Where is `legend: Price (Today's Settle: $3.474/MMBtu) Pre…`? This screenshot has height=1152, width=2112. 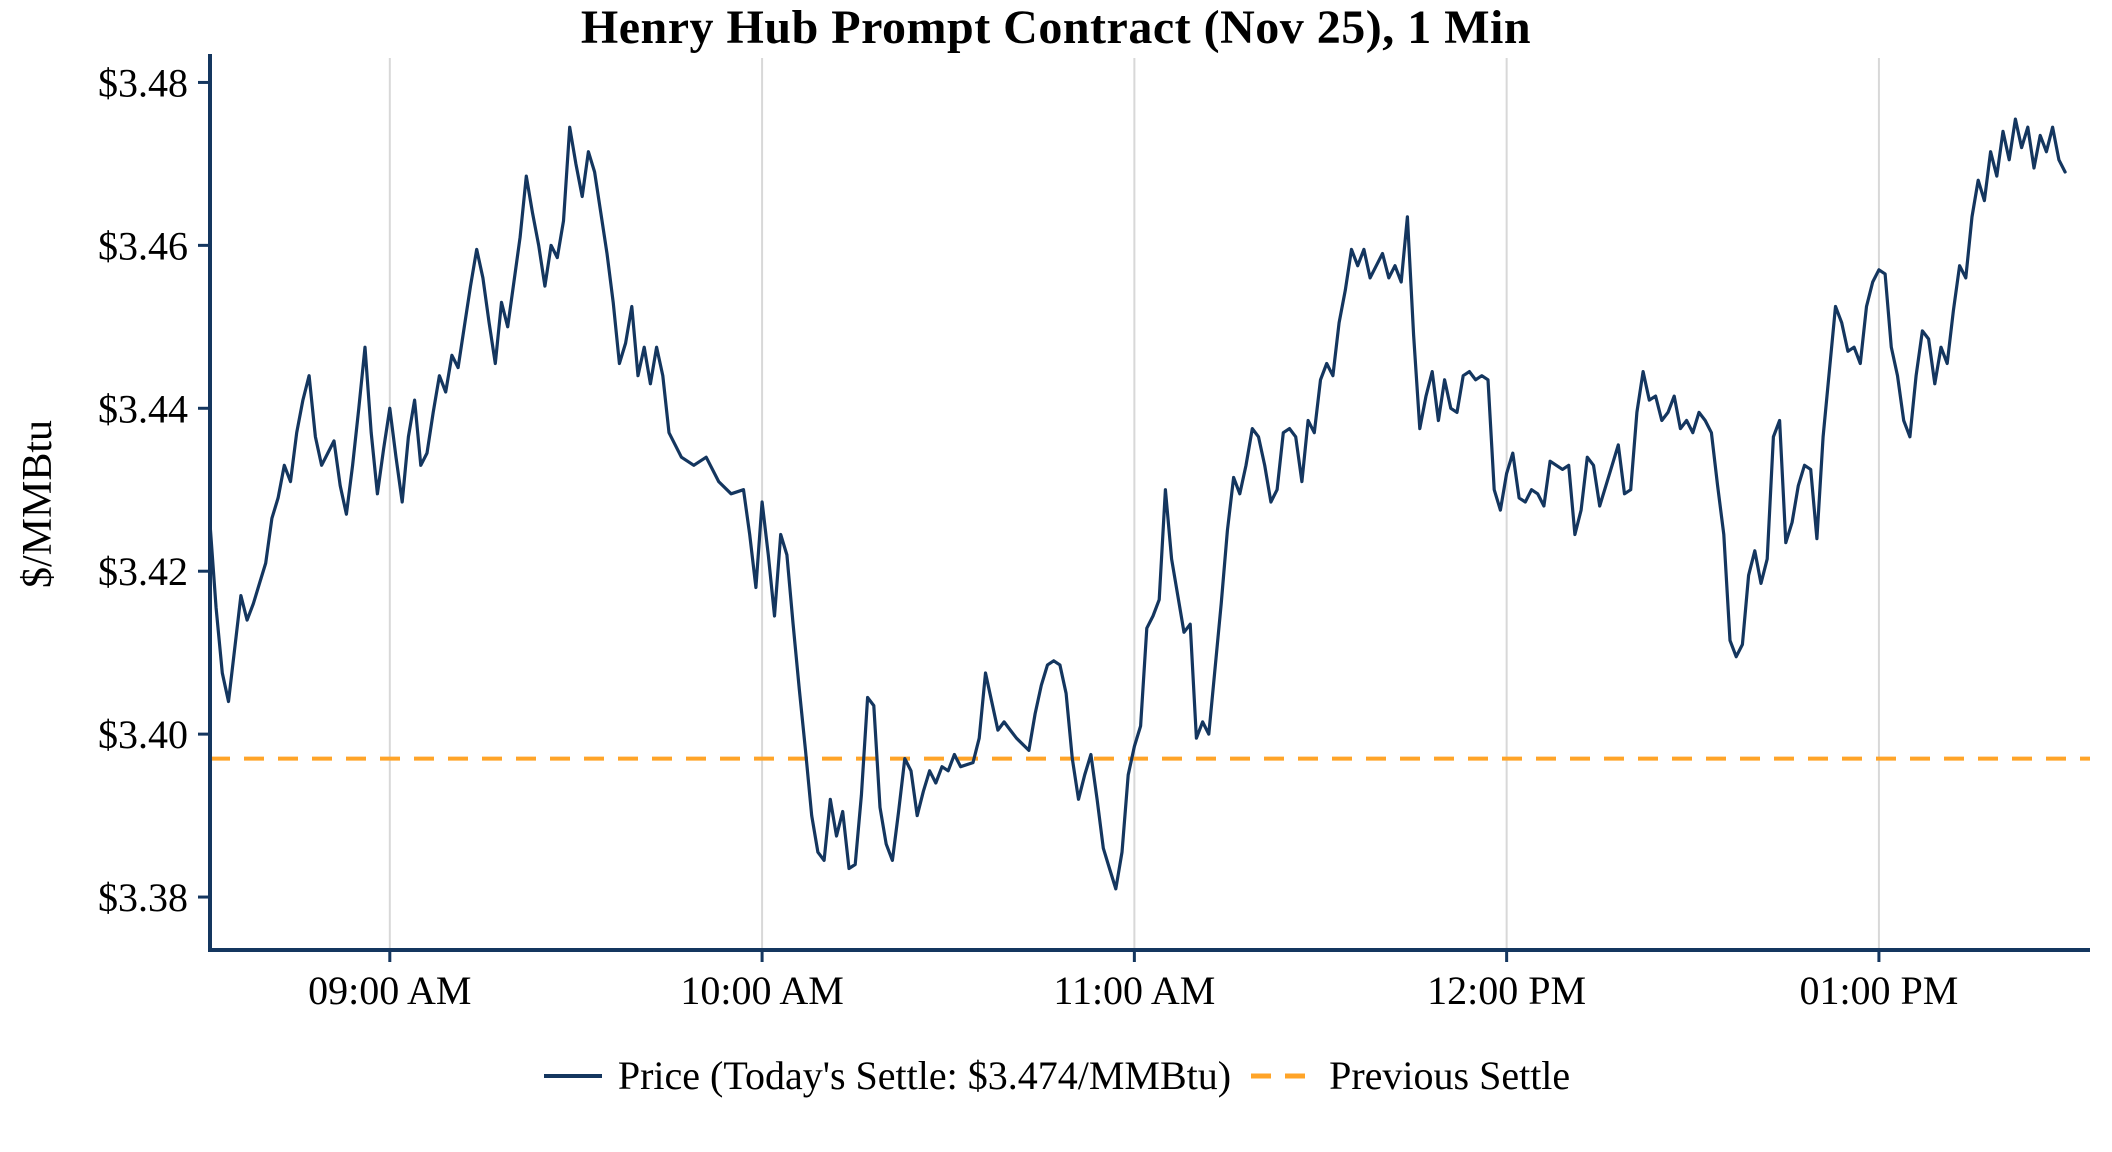 legend: Price (Today's Settle: $3.474/MMBtu) Pre… is located at coordinates (1056, 1075).